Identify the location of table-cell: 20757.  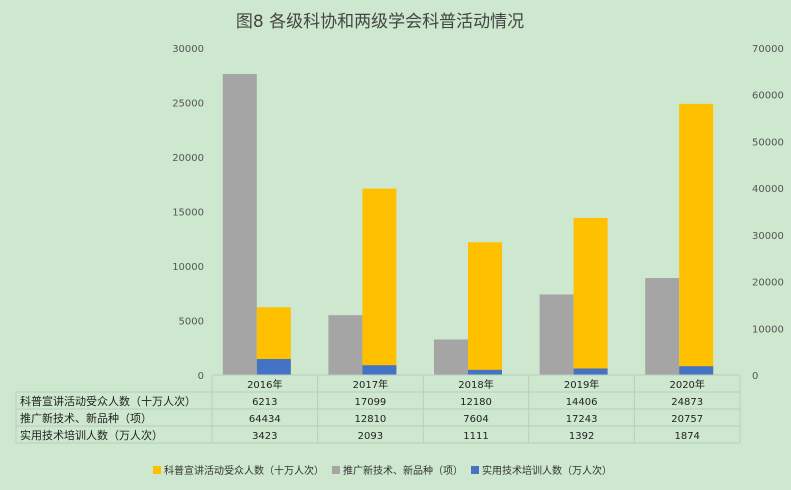
(687, 419).